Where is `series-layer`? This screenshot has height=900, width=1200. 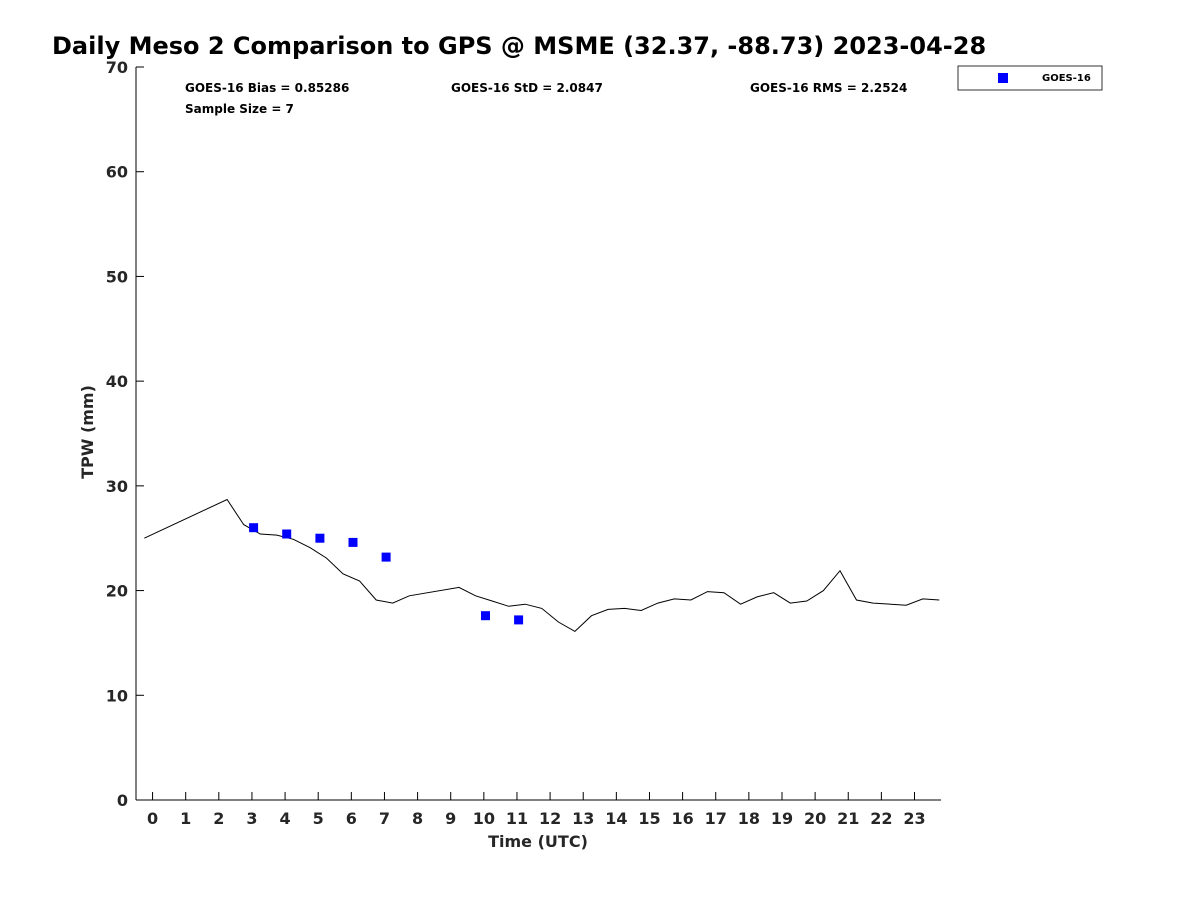
series-layer is located at coordinates (542, 565).